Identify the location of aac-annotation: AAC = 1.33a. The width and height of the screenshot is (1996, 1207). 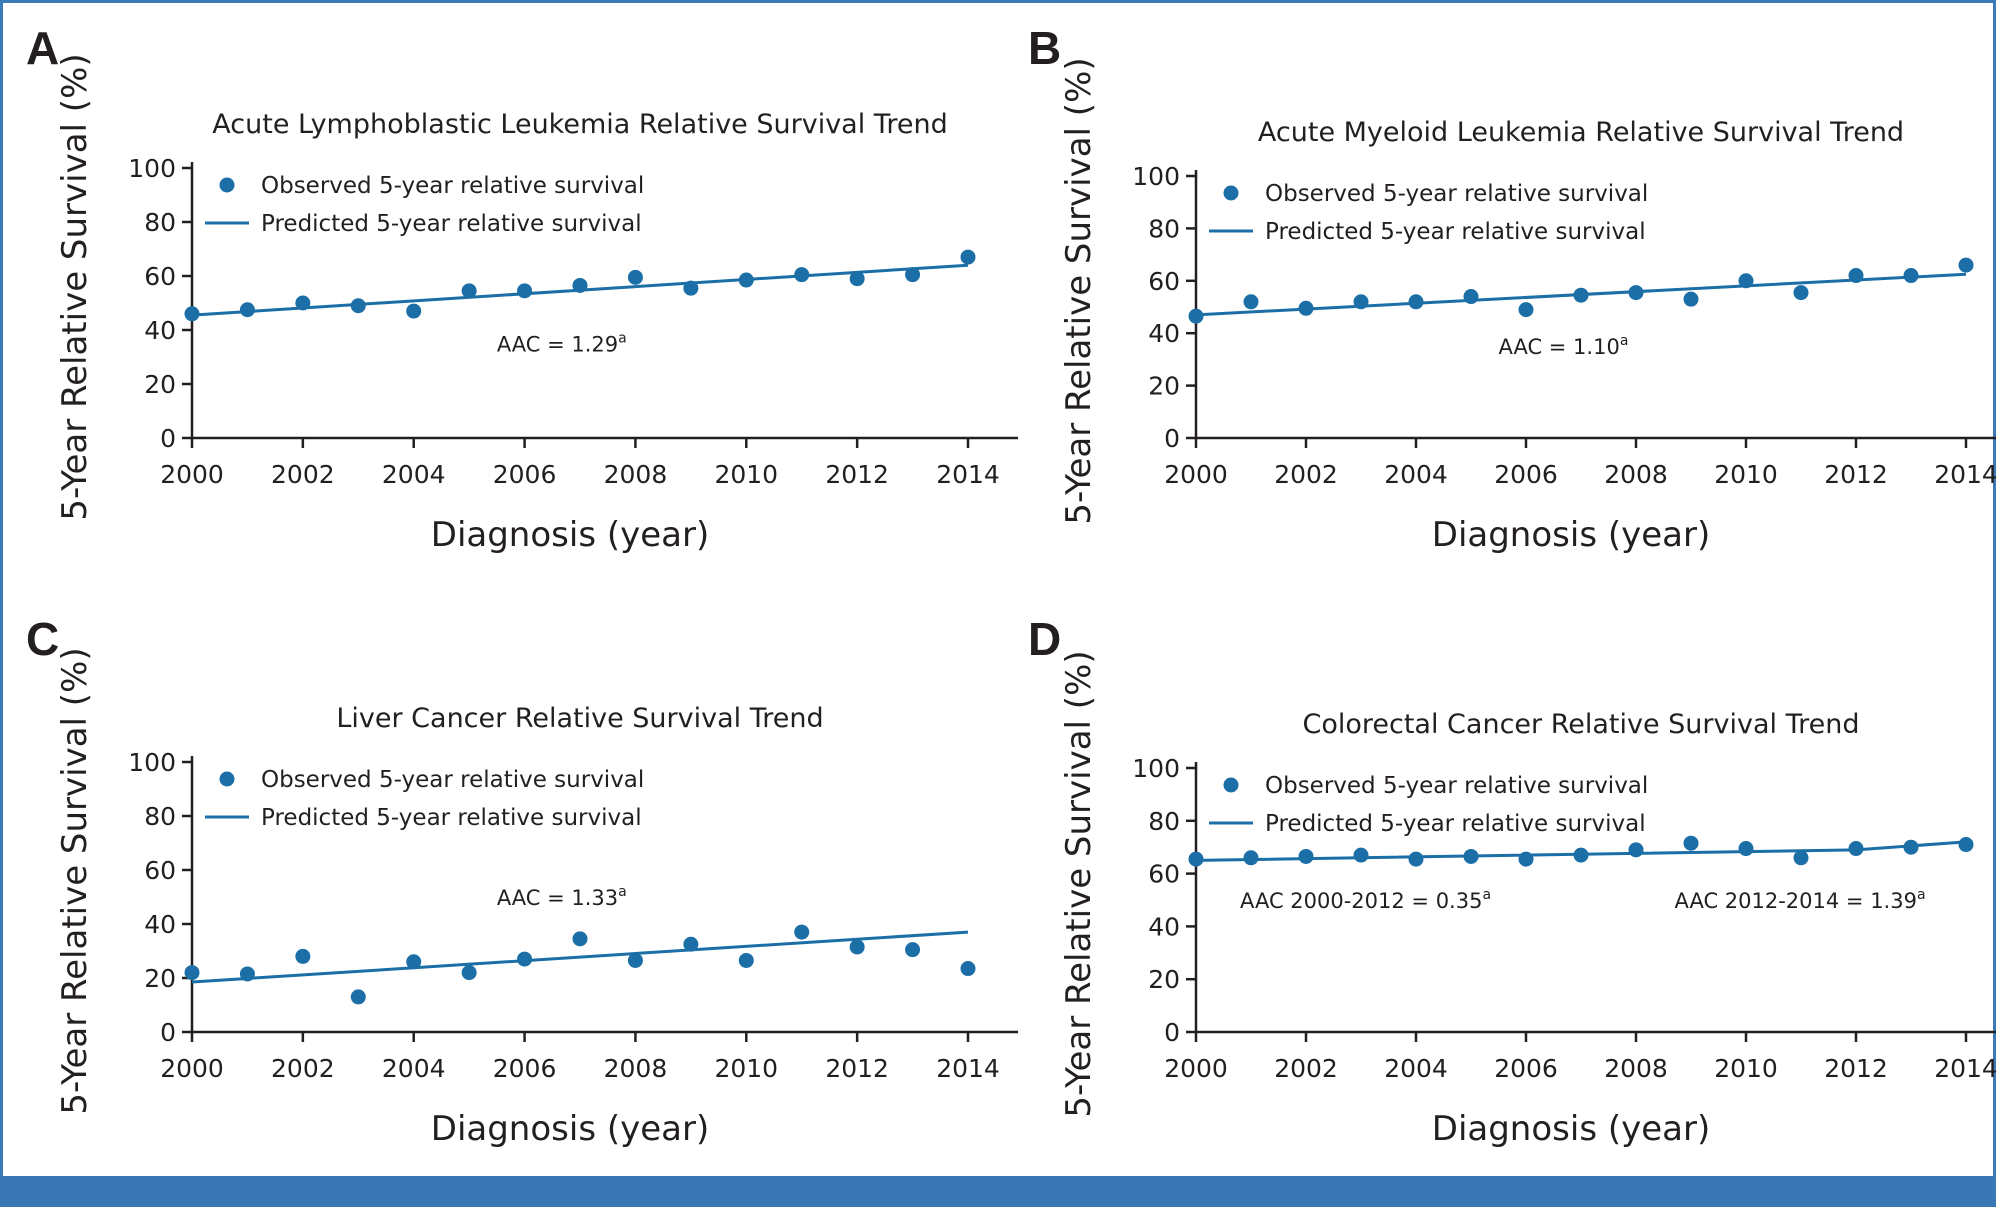
(562, 897).